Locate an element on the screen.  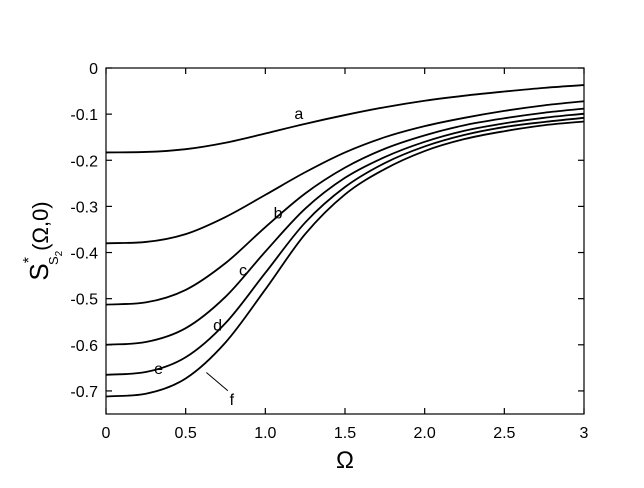
svg-text:S*S2(Ω,0): S* S2(Ω,0) is located at coordinates (43, 240).